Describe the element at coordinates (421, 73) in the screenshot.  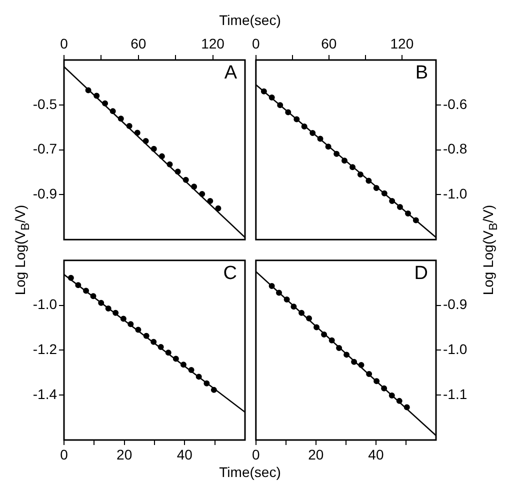
I see `annotation: B` at that location.